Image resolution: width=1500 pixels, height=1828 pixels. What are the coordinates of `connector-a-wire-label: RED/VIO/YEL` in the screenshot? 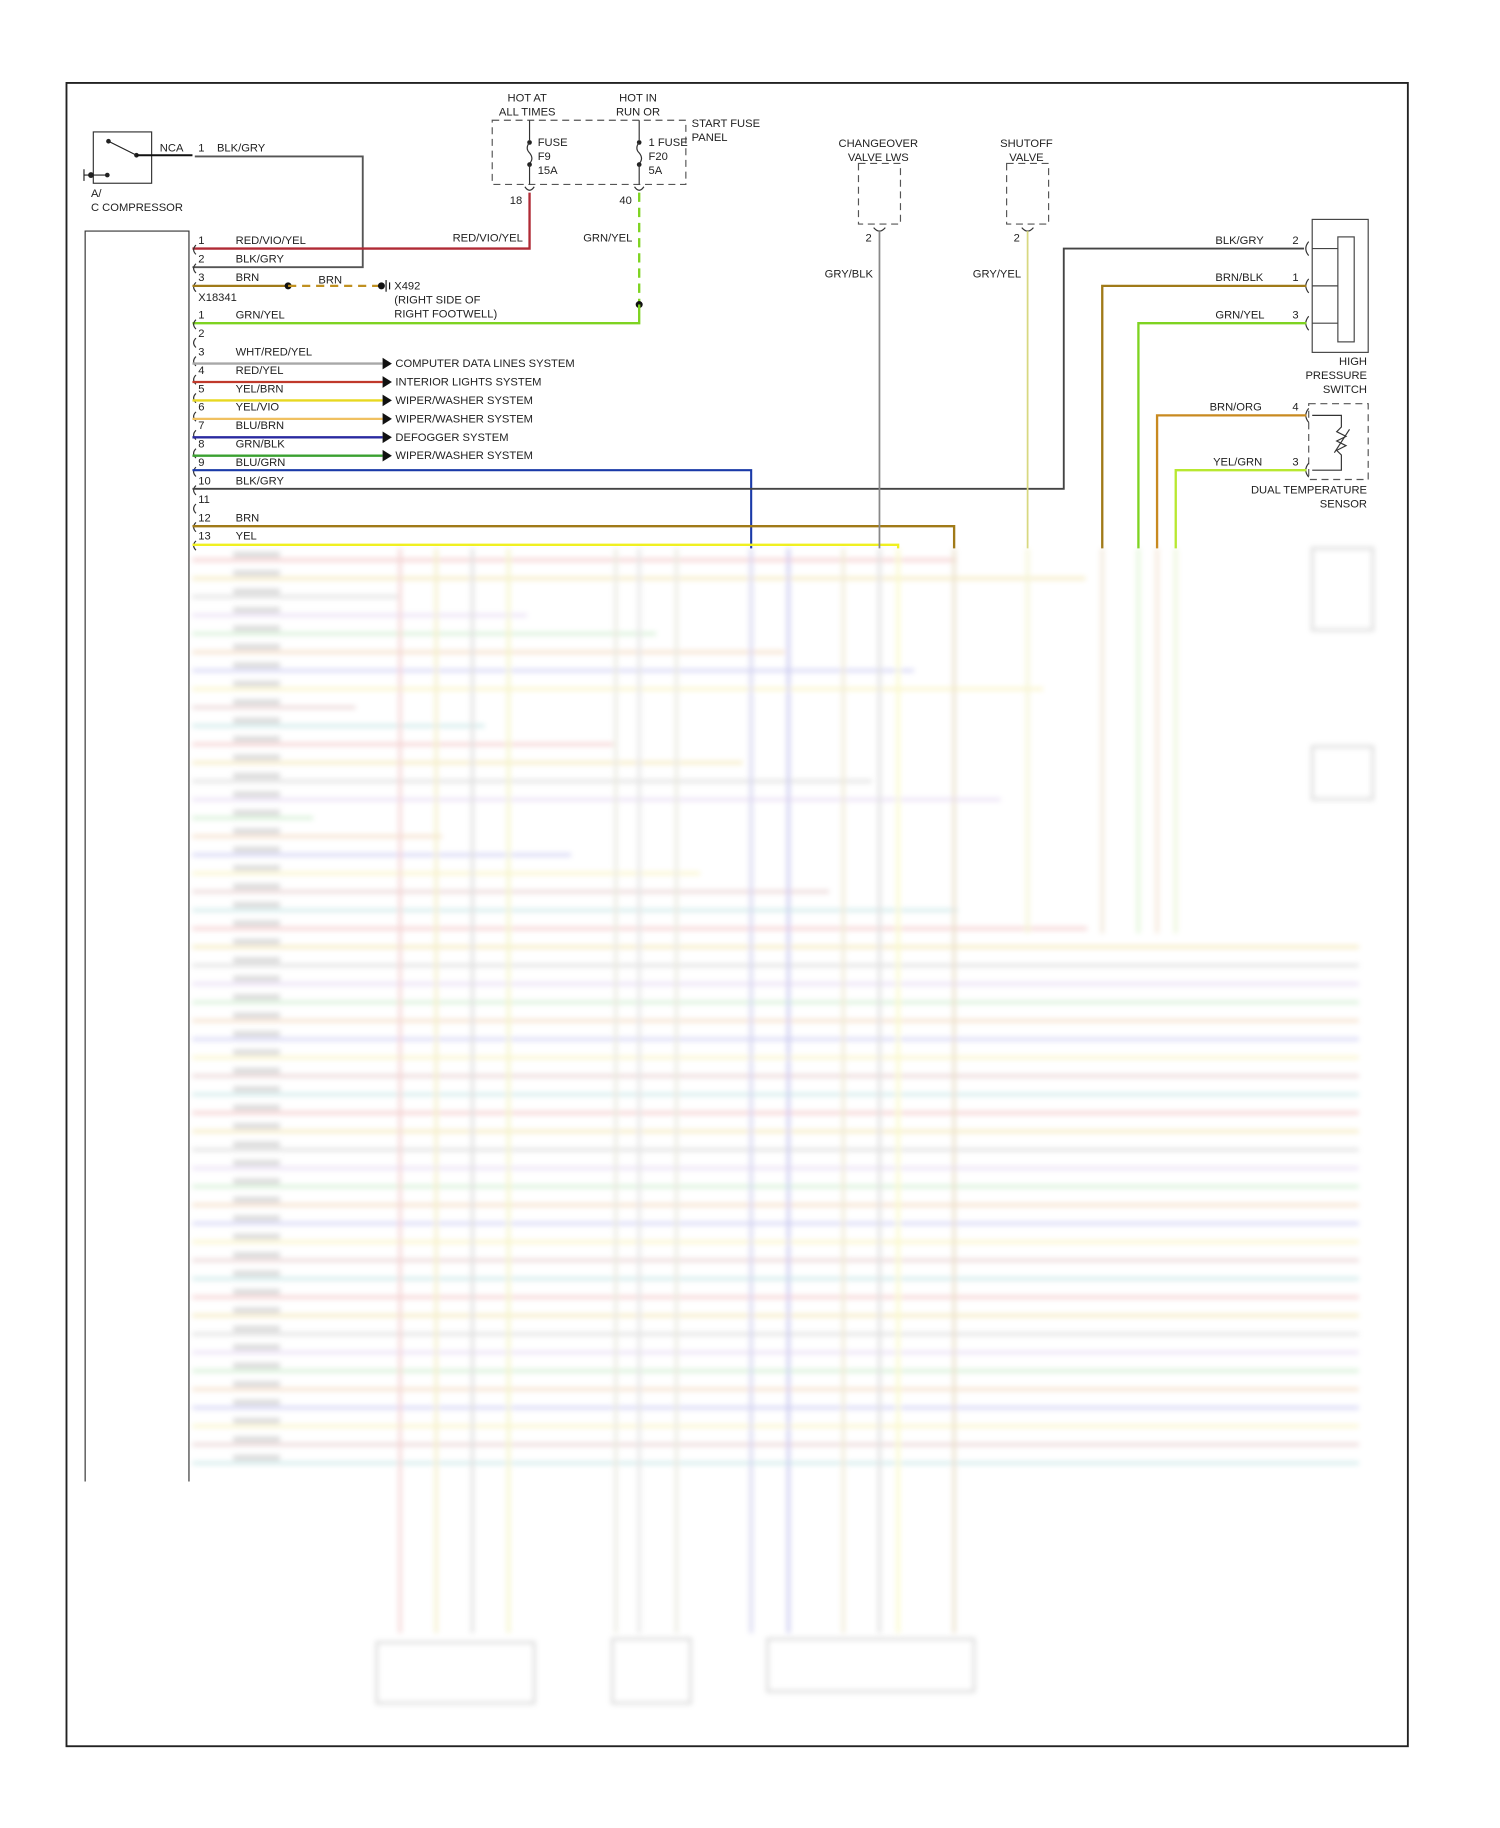 It's located at (271, 241).